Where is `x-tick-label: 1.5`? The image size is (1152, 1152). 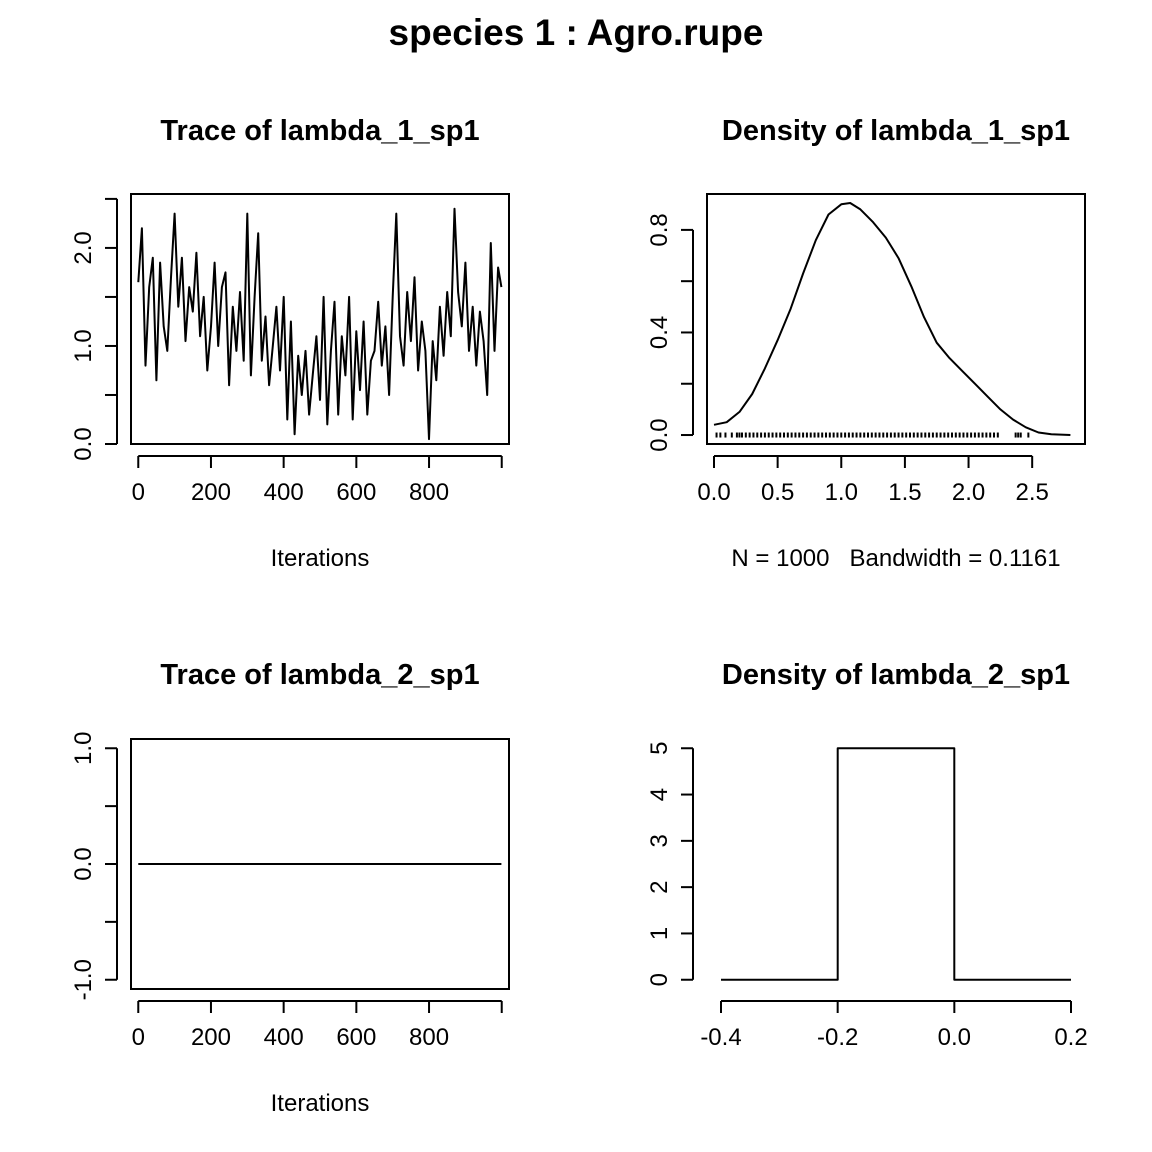 x-tick-label: 1.5 is located at coordinates (904, 492).